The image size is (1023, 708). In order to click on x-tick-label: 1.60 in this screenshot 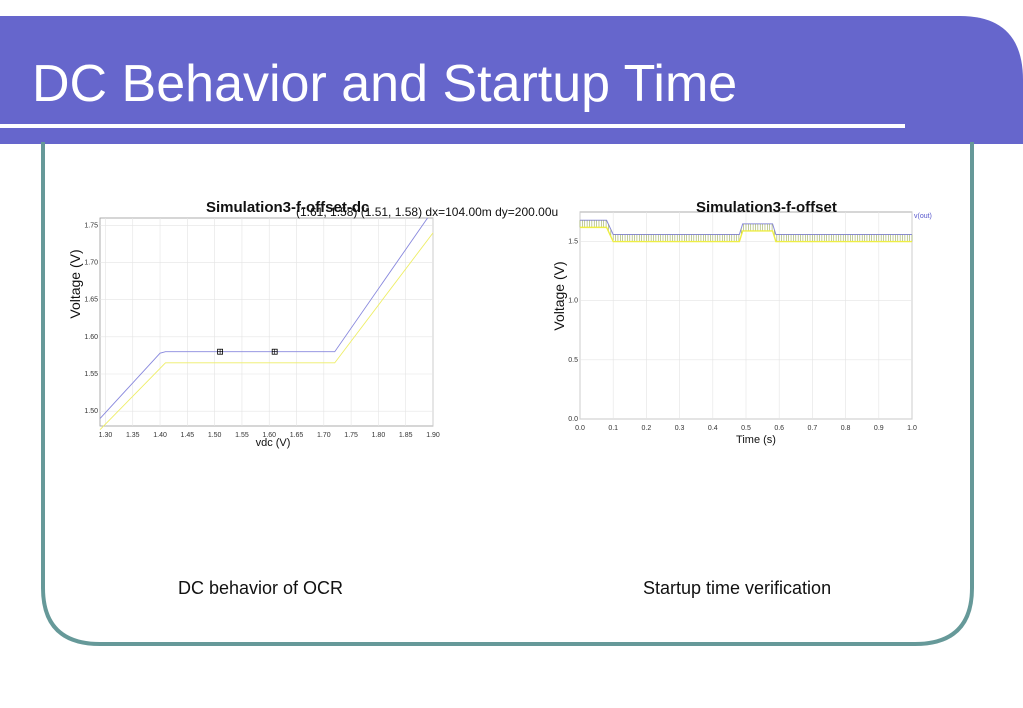, I will do `click(269, 435)`.